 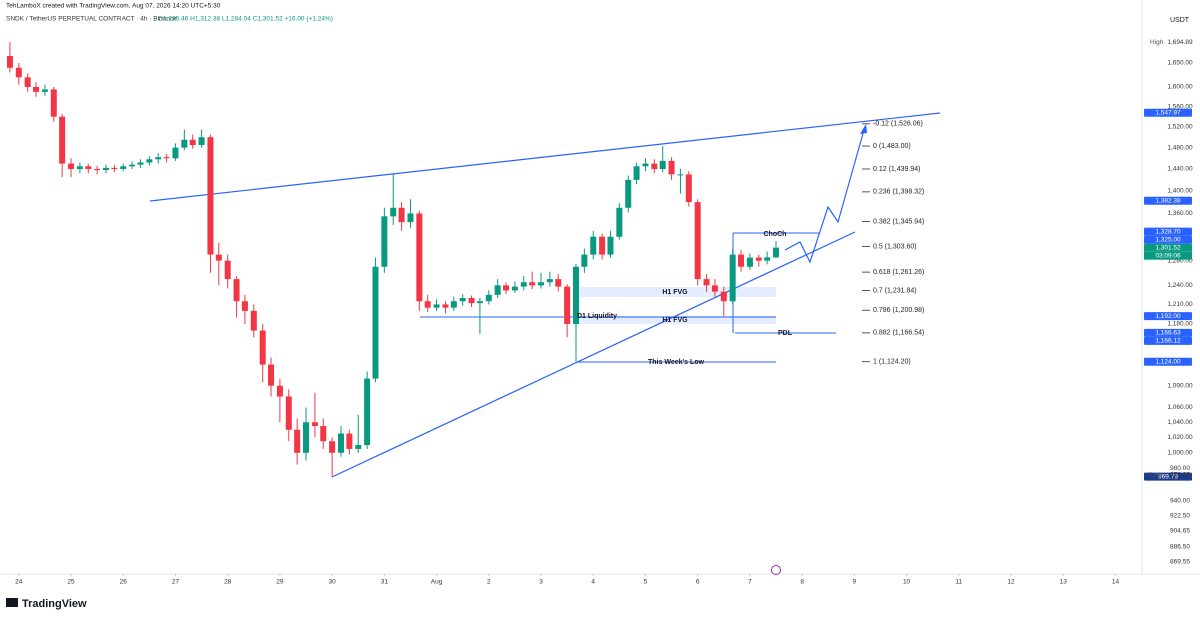 I want to click on marker-text: Low, so click(x=1156, y=474).